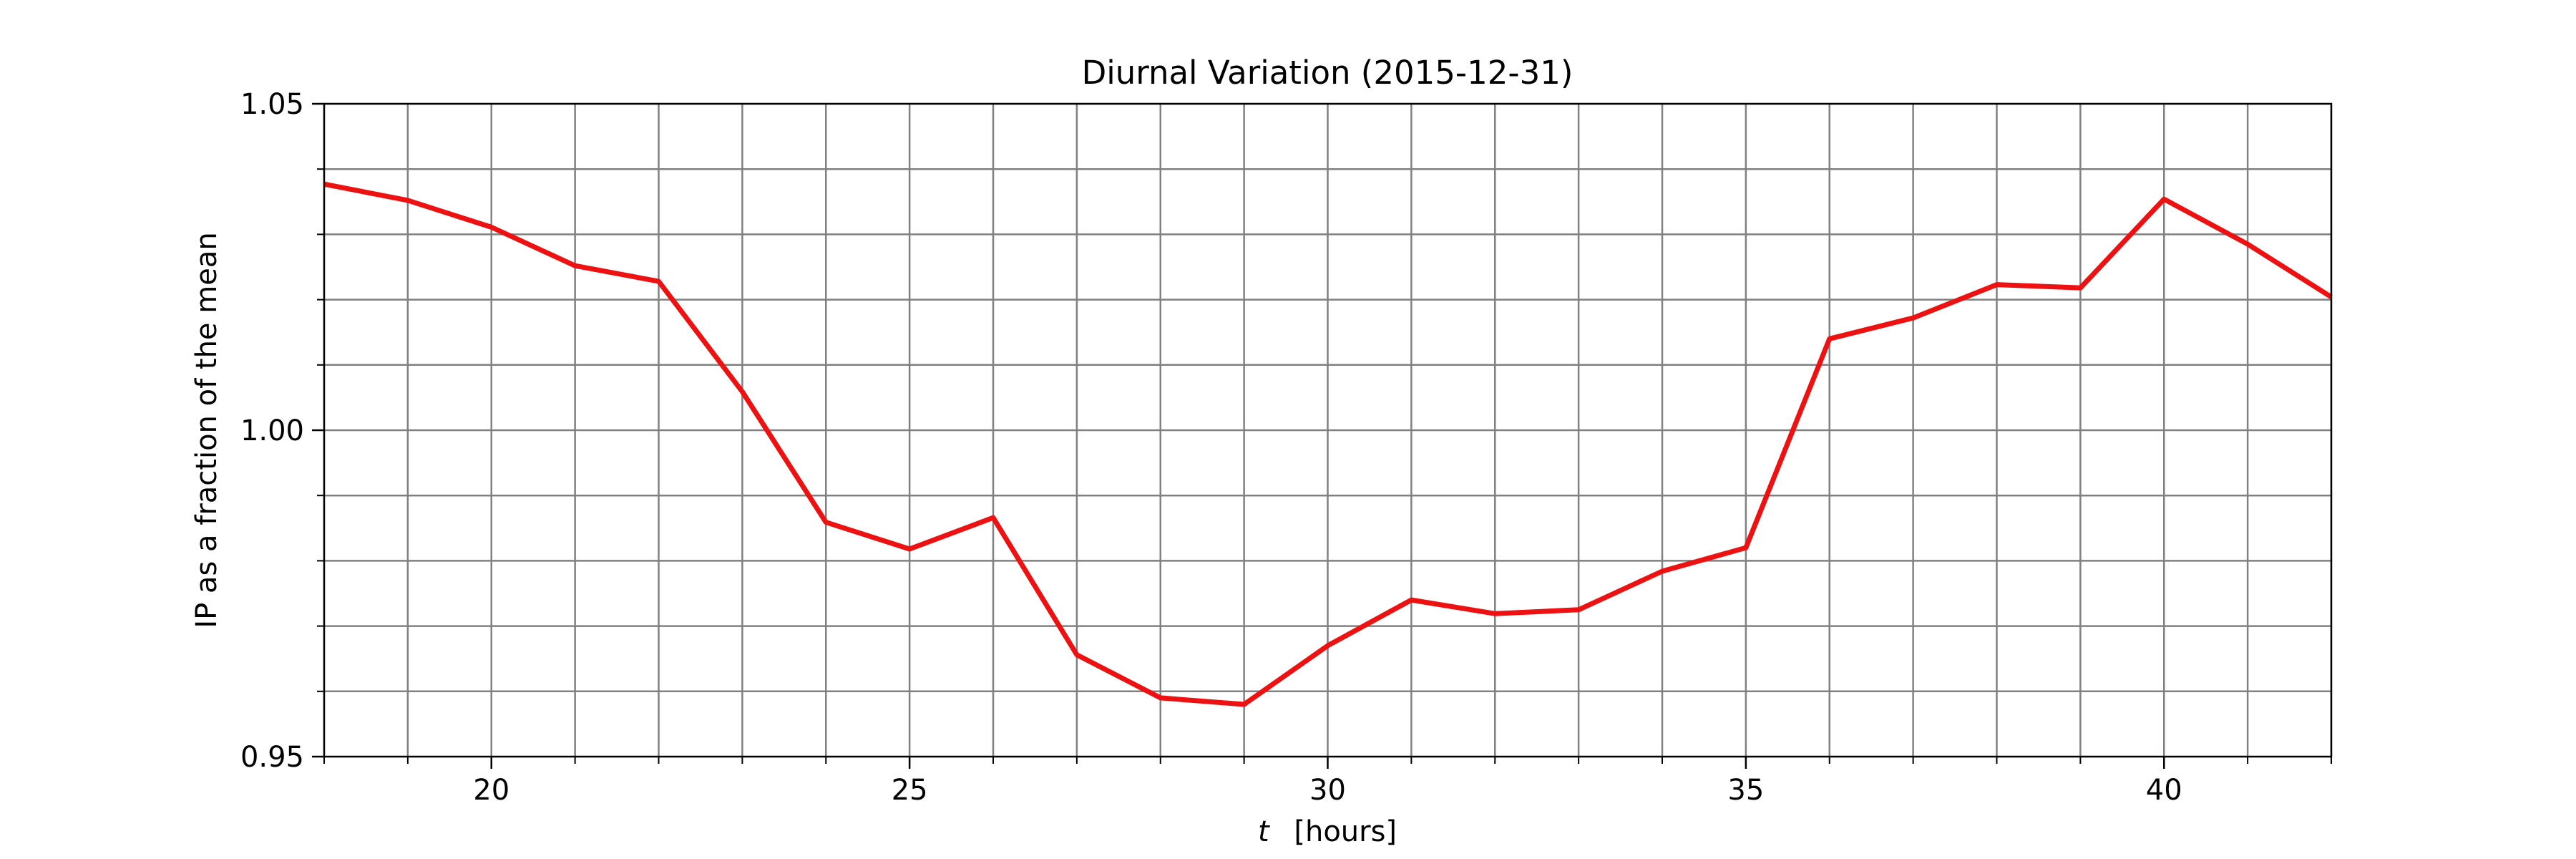 Image resolution: width=2576 pixels, height=859 pixels. What do you see at coordinates (272, 430) in the screenshot?
I see `y-tick-label: 1.00` at bounding box center [272, 430].